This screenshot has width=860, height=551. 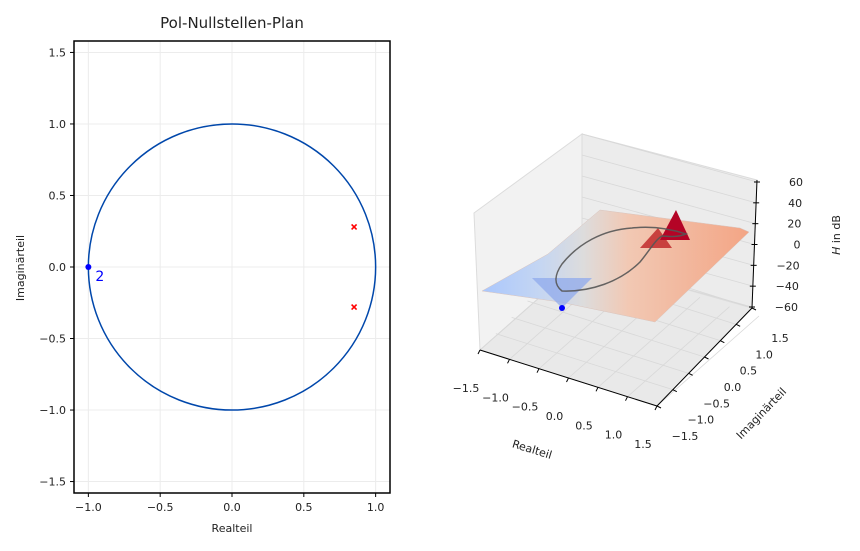 I want to click on surface-x-tick-label: 1.5, so click(x=643, y=444).